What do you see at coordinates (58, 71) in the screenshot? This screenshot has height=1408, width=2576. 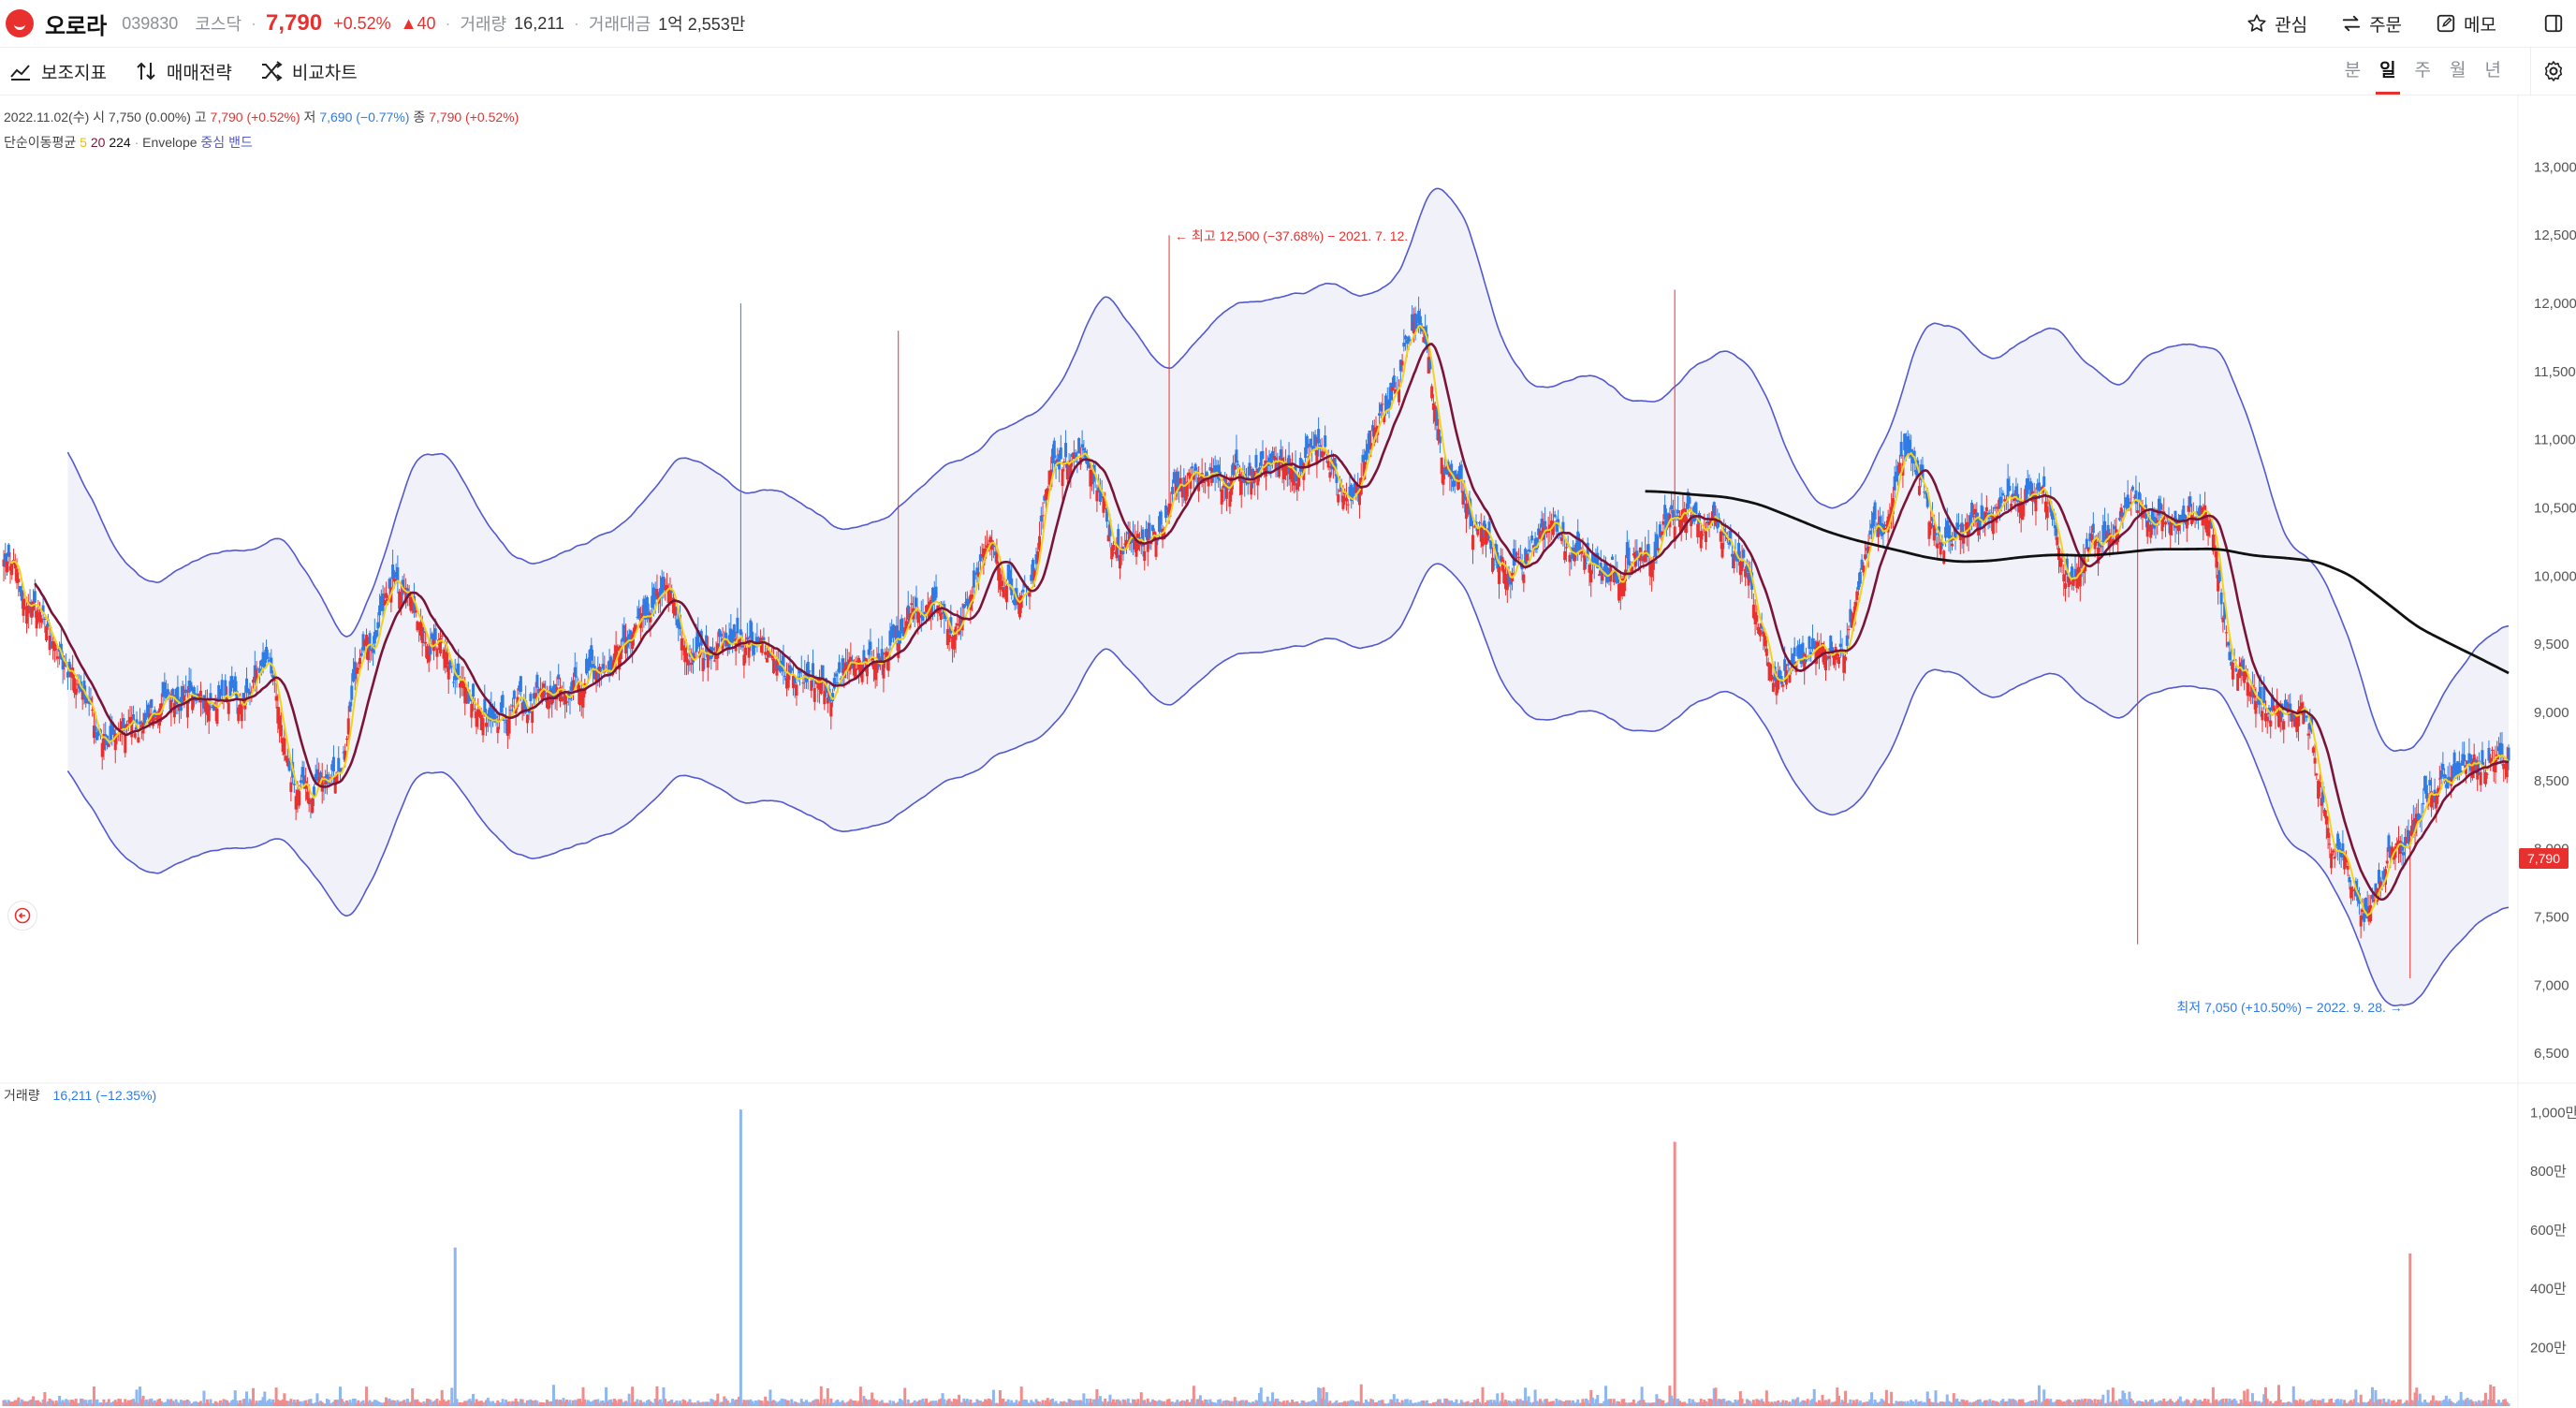 I see `indicator-button: 보조지표` at bounding box center [58, 71].